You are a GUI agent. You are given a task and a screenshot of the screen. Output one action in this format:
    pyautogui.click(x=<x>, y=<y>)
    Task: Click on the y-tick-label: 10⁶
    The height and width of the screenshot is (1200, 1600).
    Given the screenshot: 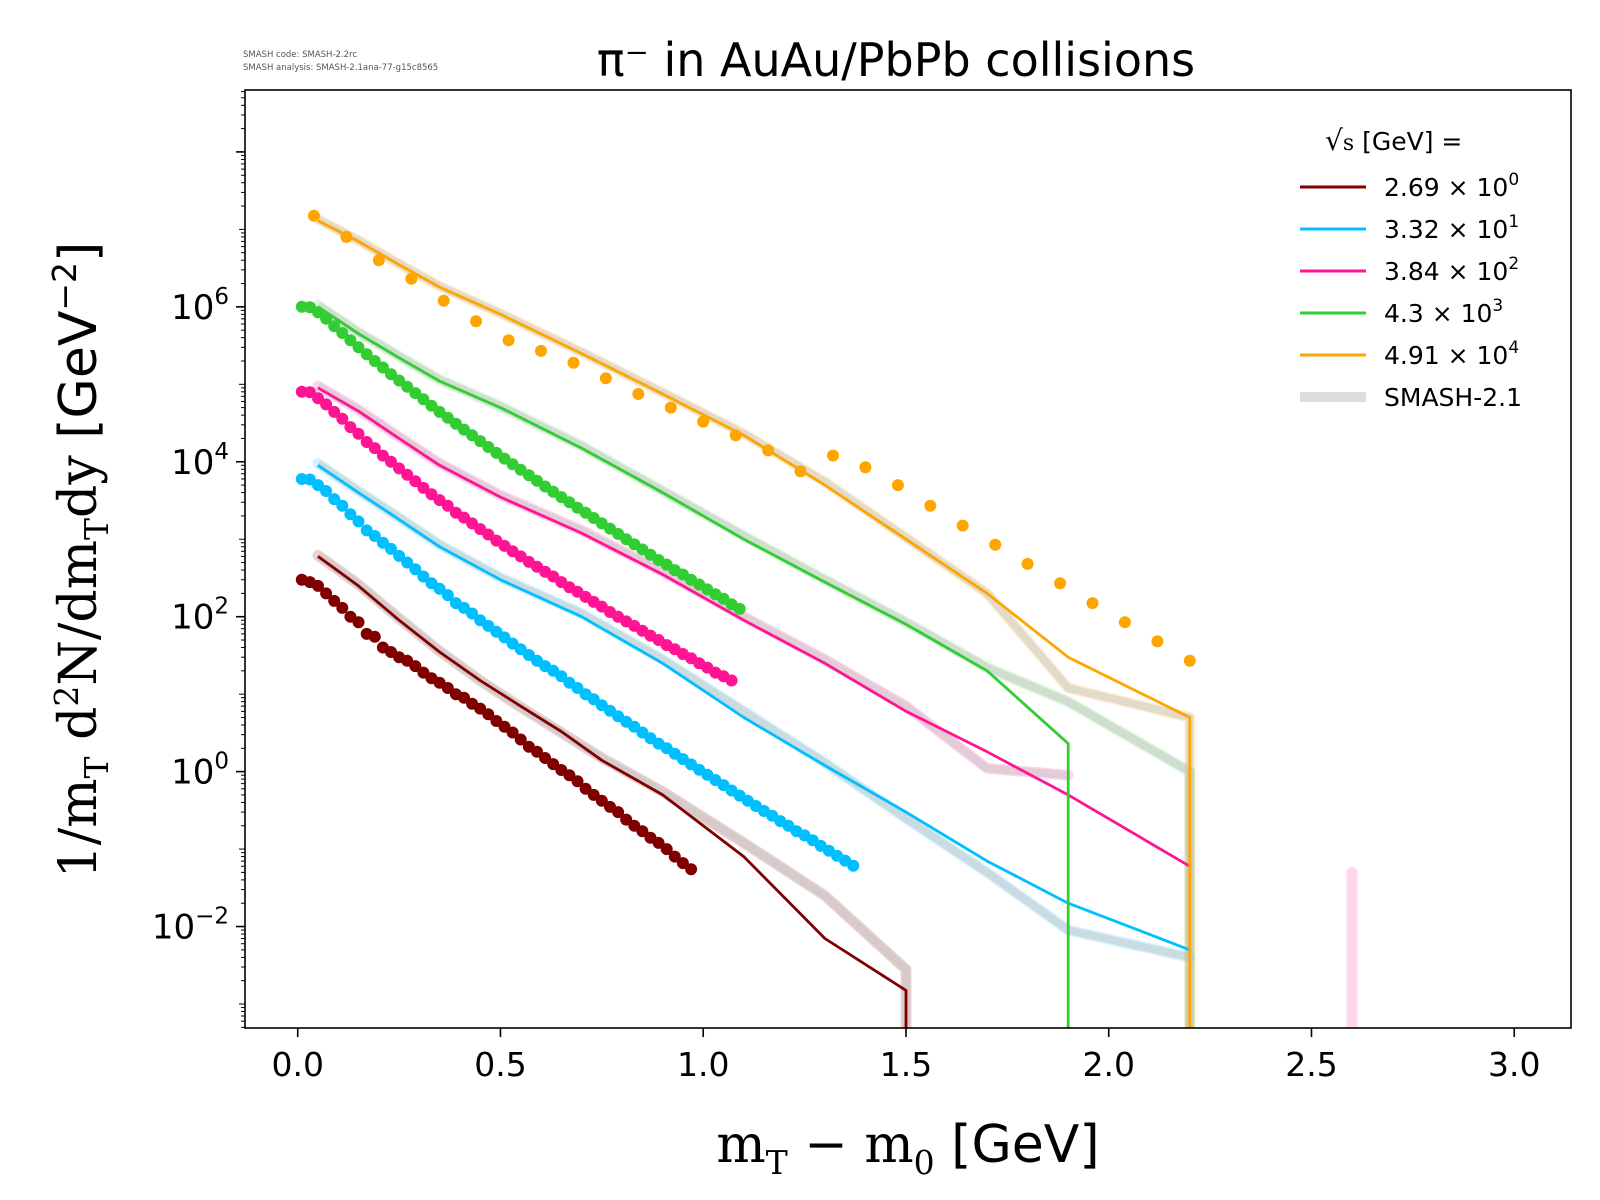 What is the action you would take?
    pyautogui.click(x=200, y=306)
    